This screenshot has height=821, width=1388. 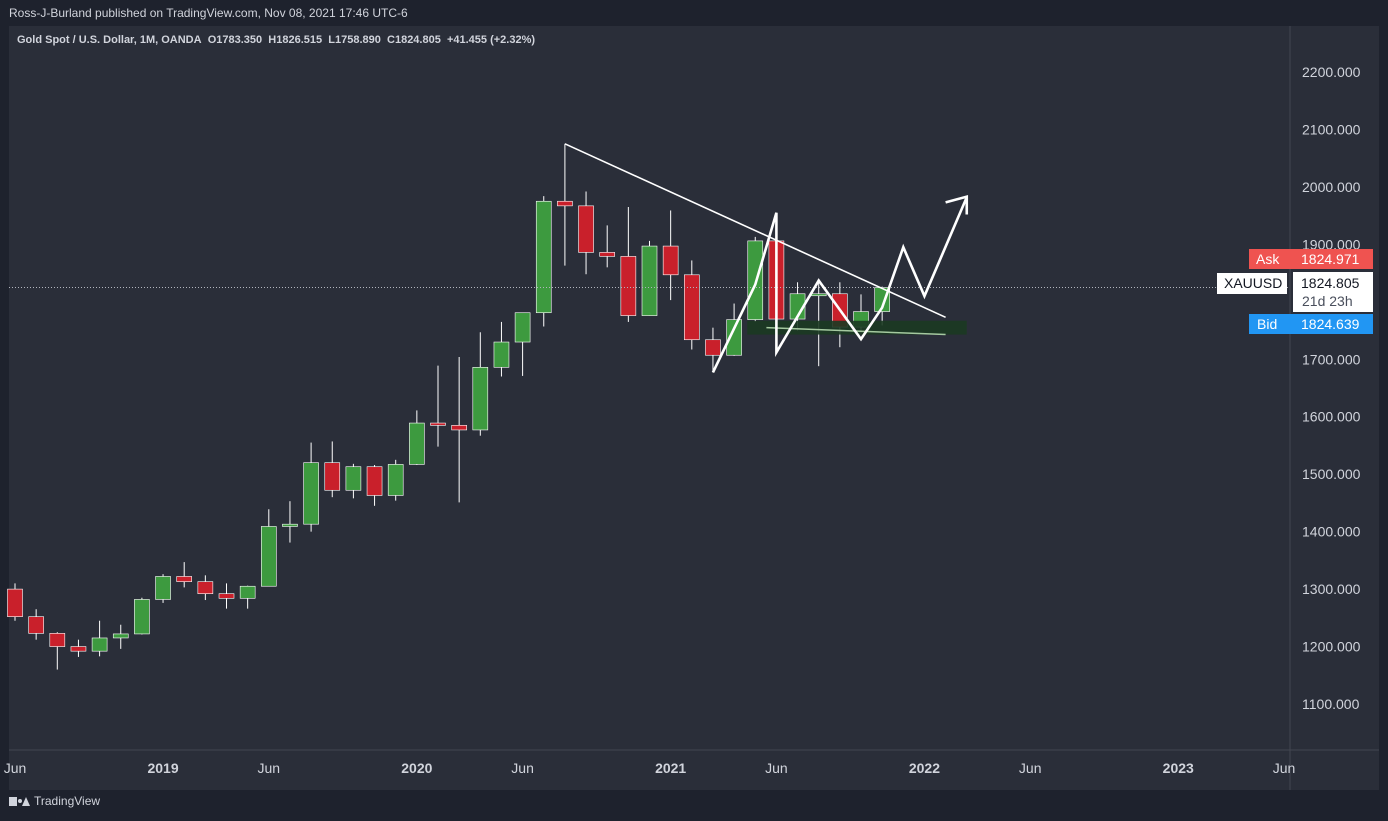 I want to click on high-label: H, so click(x=272, y=40).